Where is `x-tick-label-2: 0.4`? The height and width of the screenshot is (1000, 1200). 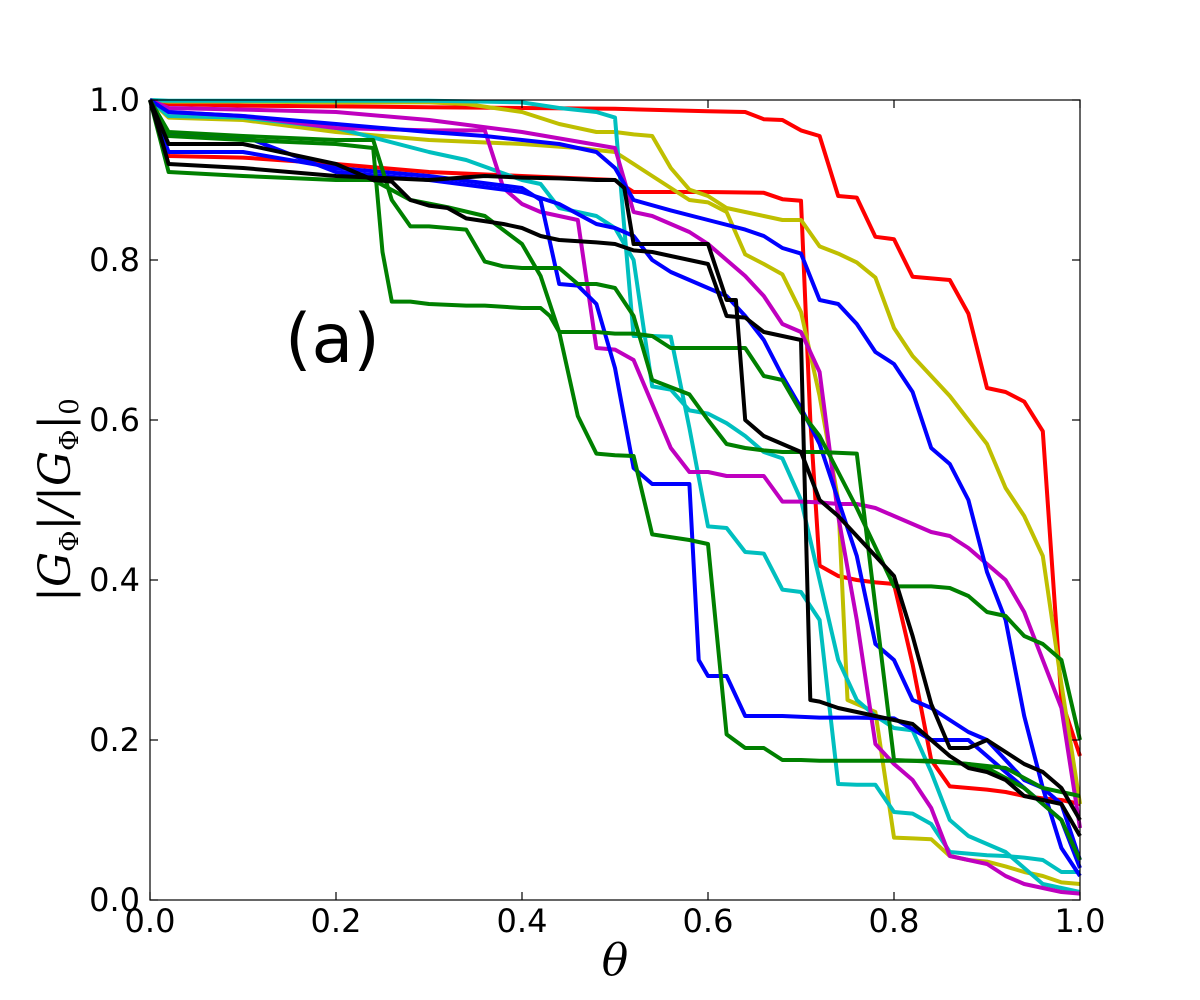
x-tick-label-2: 0.4 is located at coordinates (522, 921).